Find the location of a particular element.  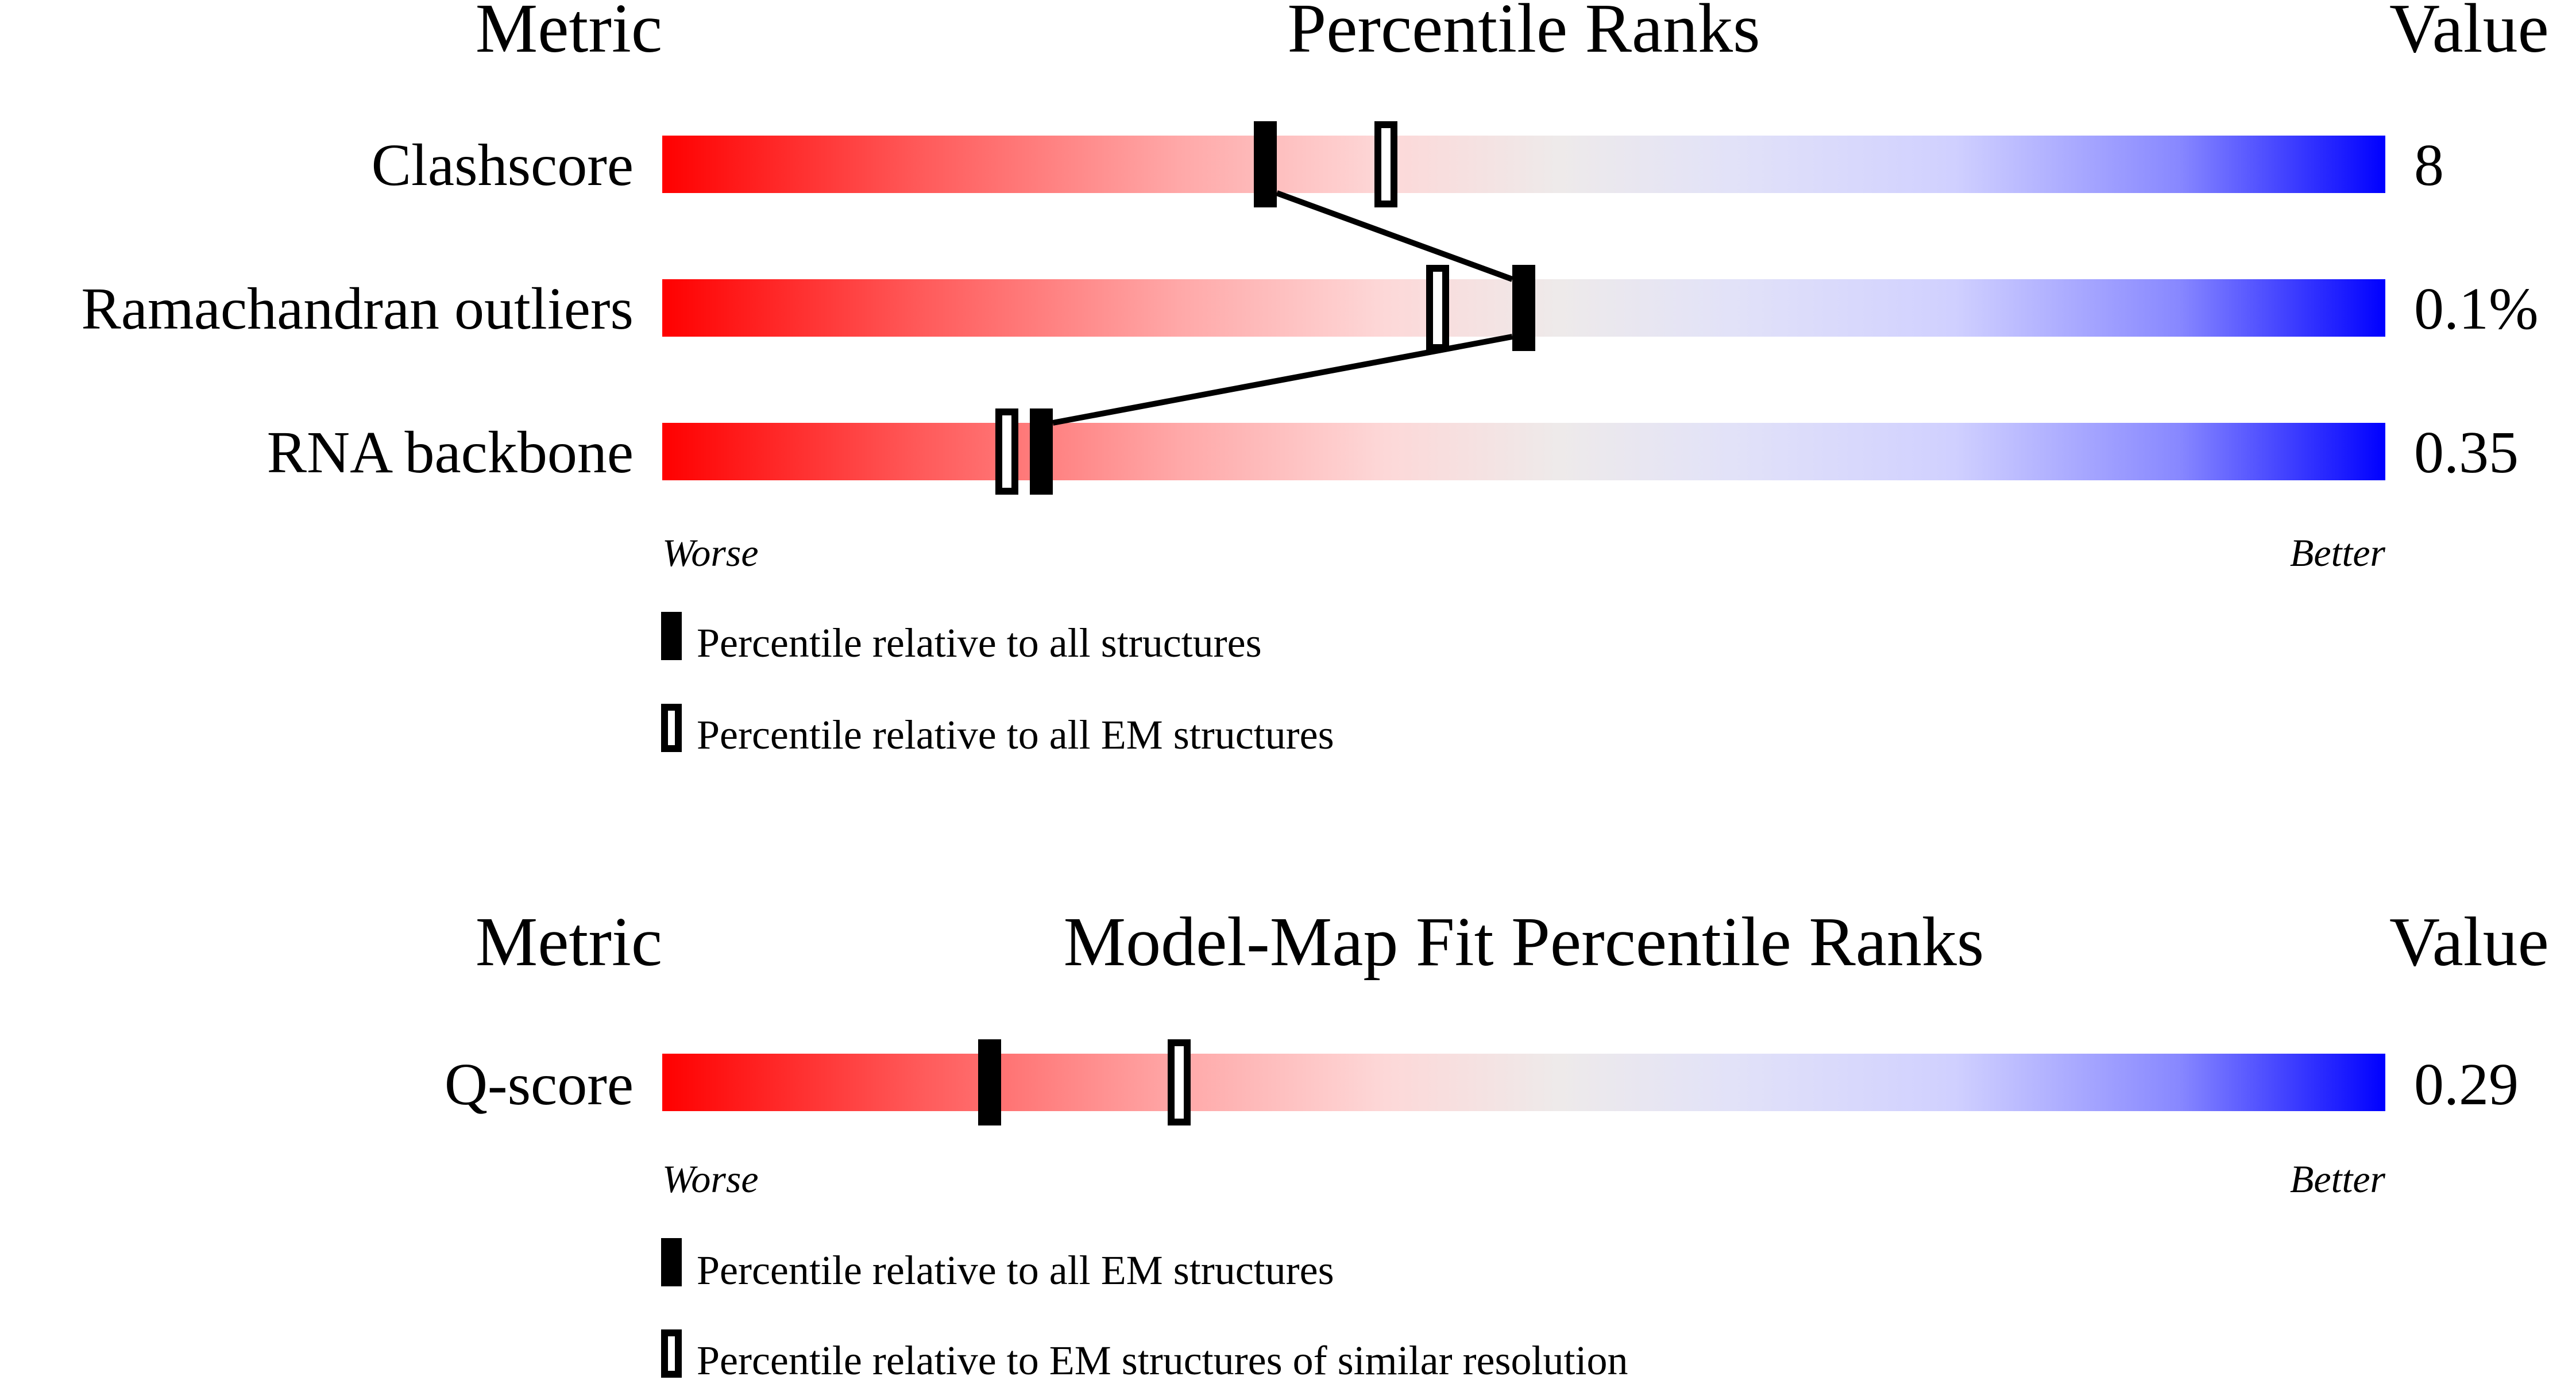

row-label: Q-score is located at coordinates (539, 1084).